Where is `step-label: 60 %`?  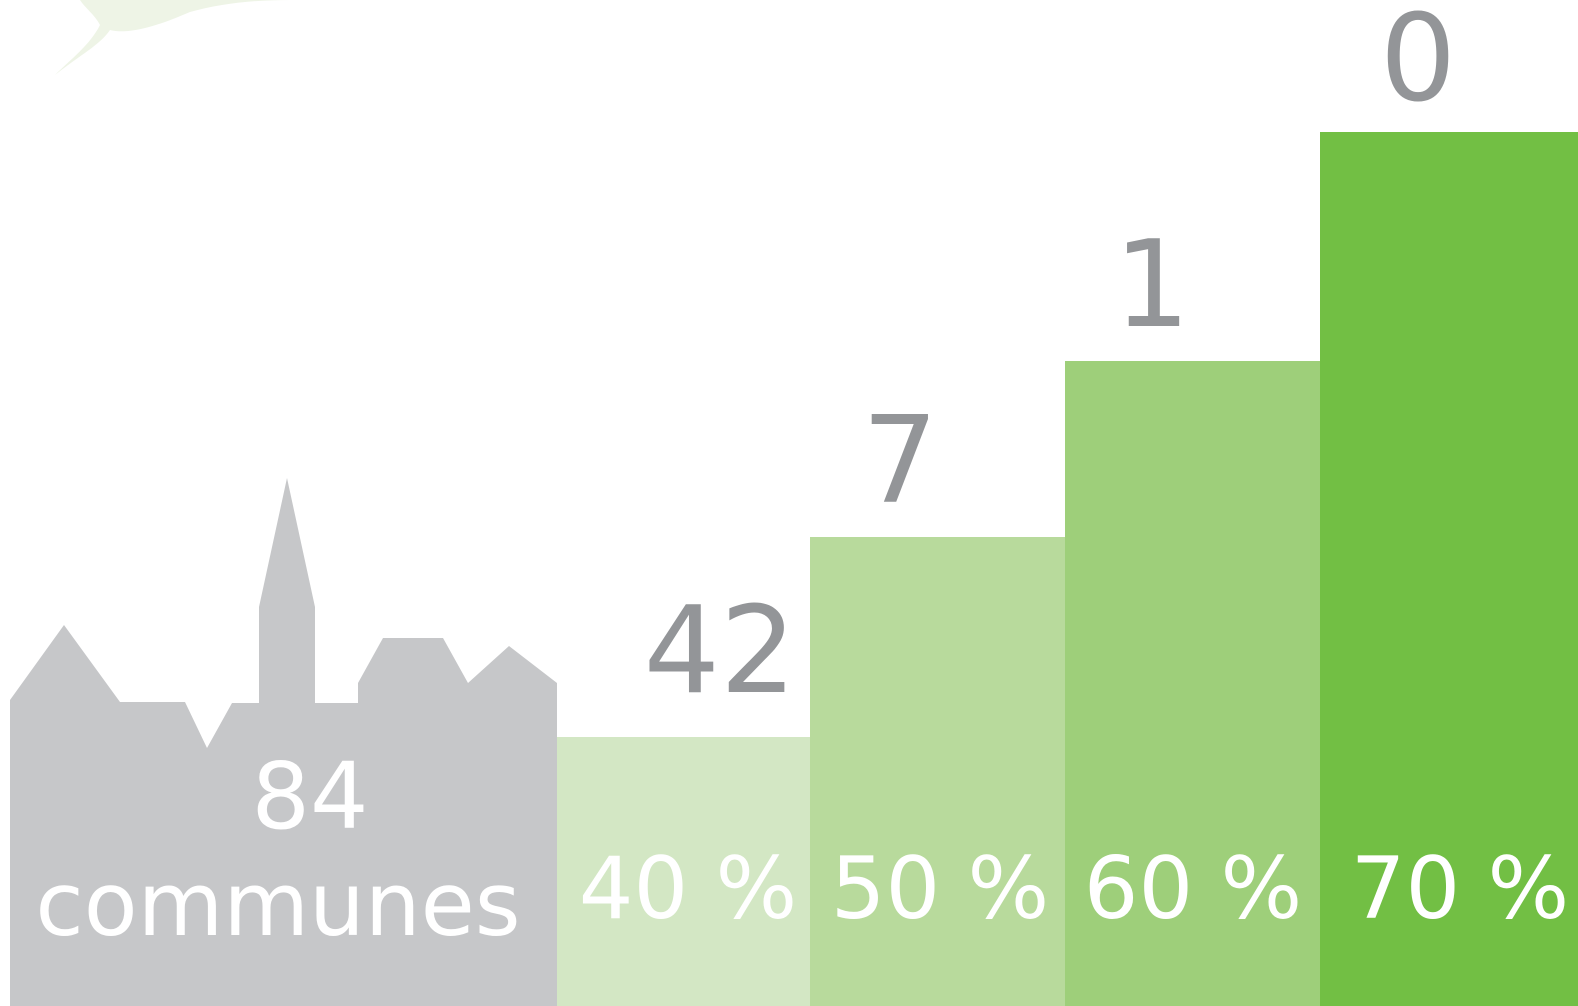
step-label: 60 % is located at coordinates (1193, 889).